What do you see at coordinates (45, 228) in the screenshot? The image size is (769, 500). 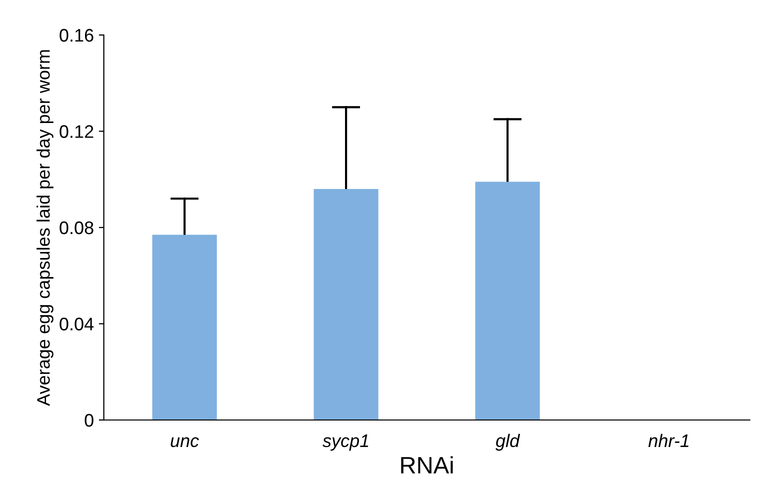 I see `y-axis-title: Average egg capsules laid per day per worm` at bounding box center [45, 228].